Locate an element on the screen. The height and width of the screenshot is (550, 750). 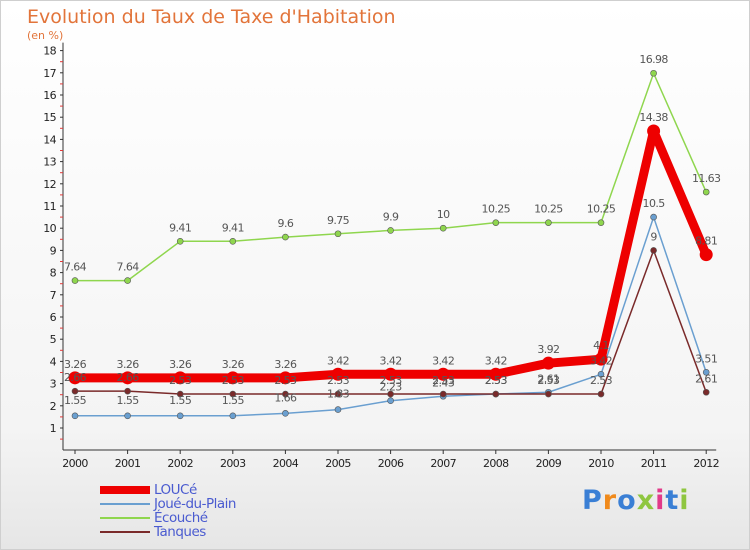
y-tick-label: 9 is located at coordinates (53, 250).